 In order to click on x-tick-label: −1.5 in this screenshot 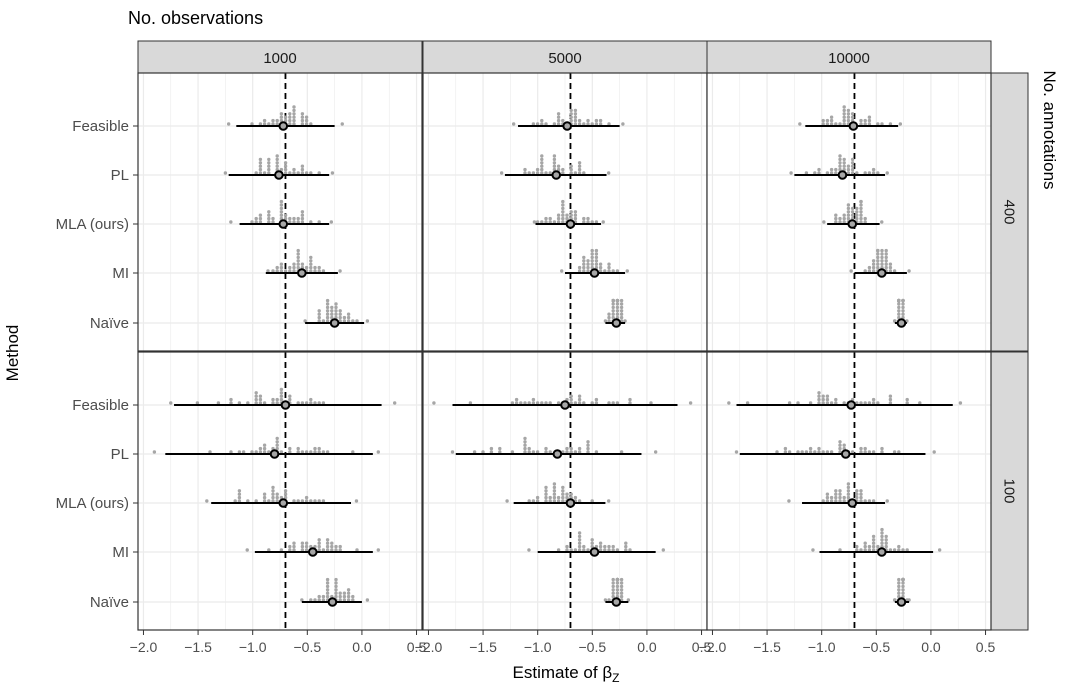, I will do `click(767, 647)`.